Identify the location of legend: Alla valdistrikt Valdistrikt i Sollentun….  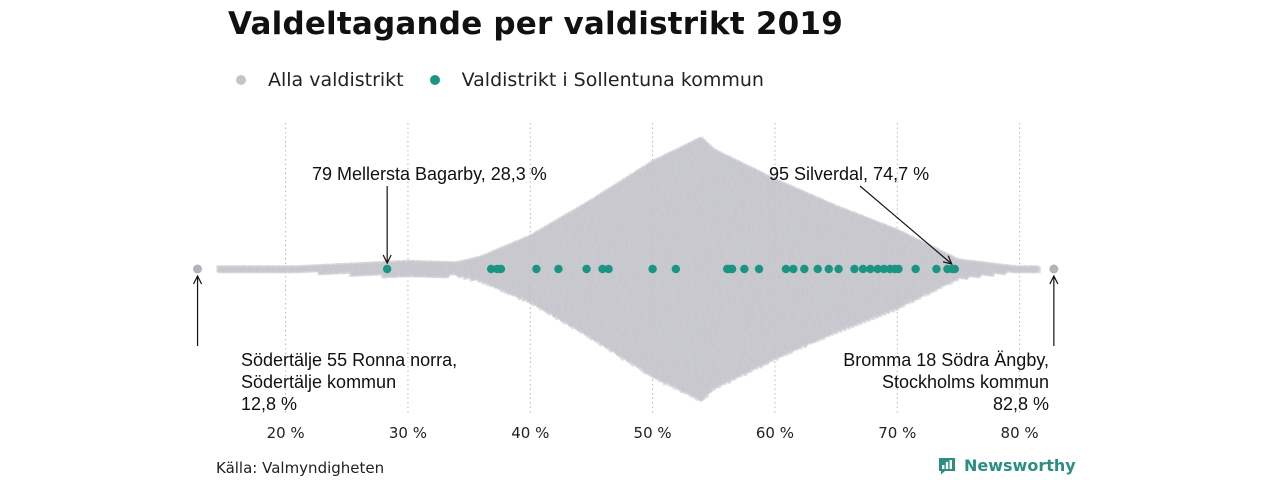
(513, 80).